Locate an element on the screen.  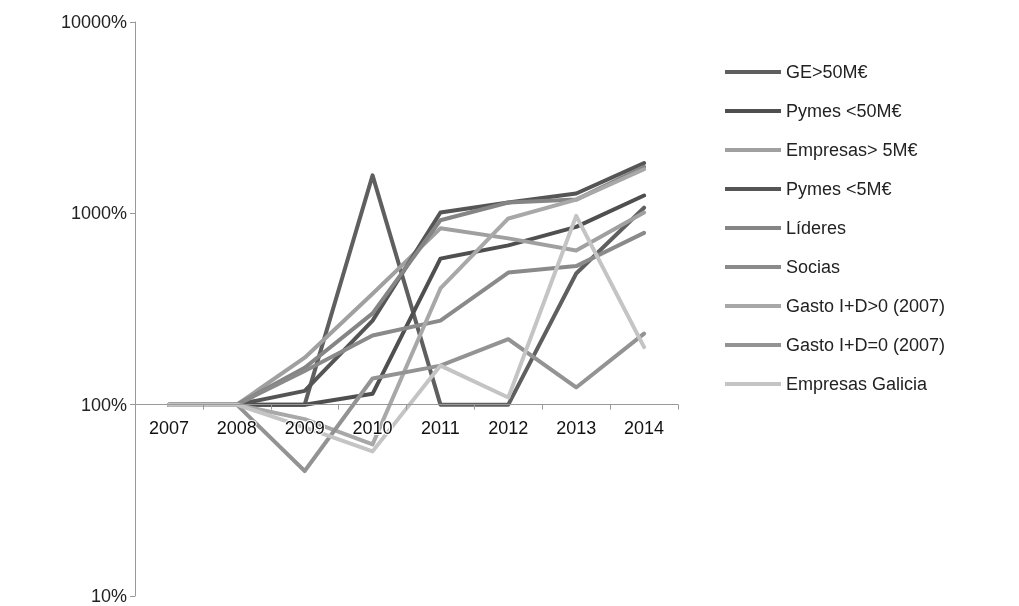
legend-label: Gasto I+D>0 (2007) is located at coordinates (866, 306).